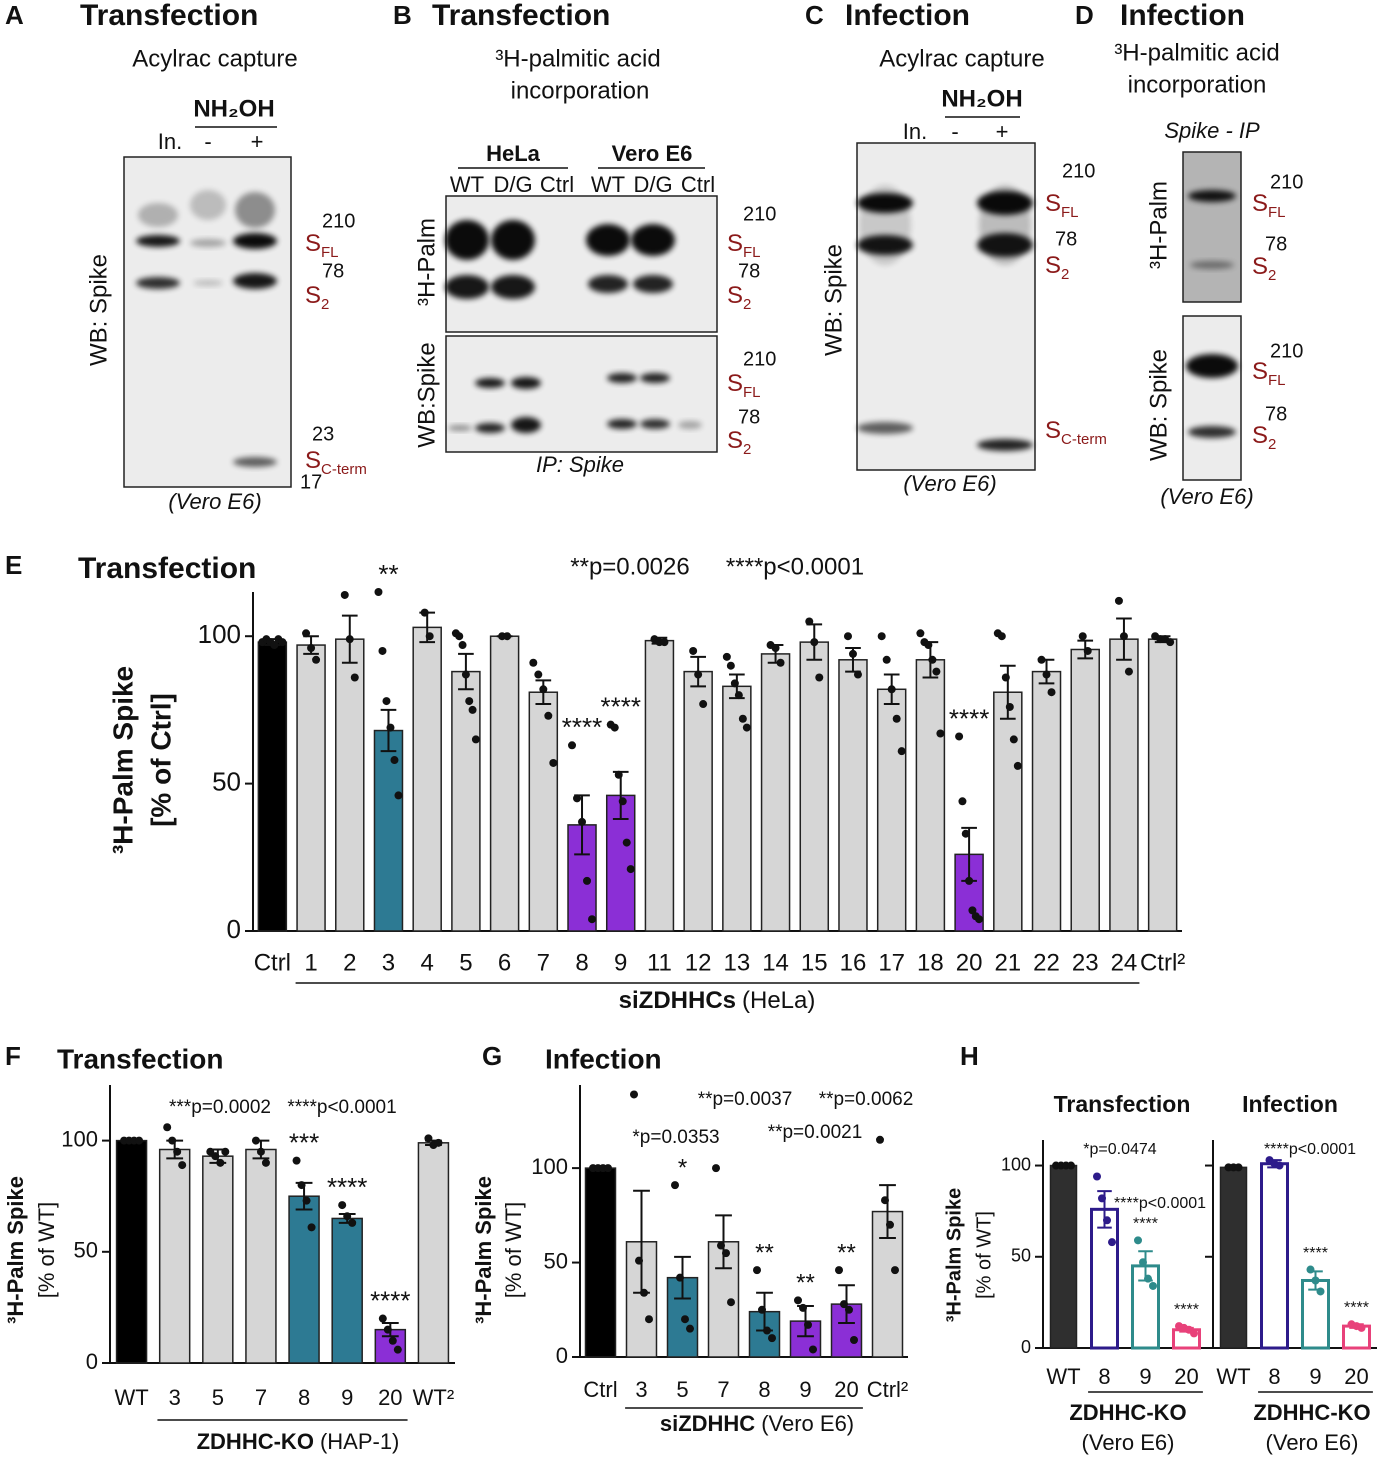 The height and width of the screenshot is (1460, 1392). What do you see at coordinates (310, 962) in the screenshot?
I see `x-tick-label: 1` at bounding box center [310, 962].